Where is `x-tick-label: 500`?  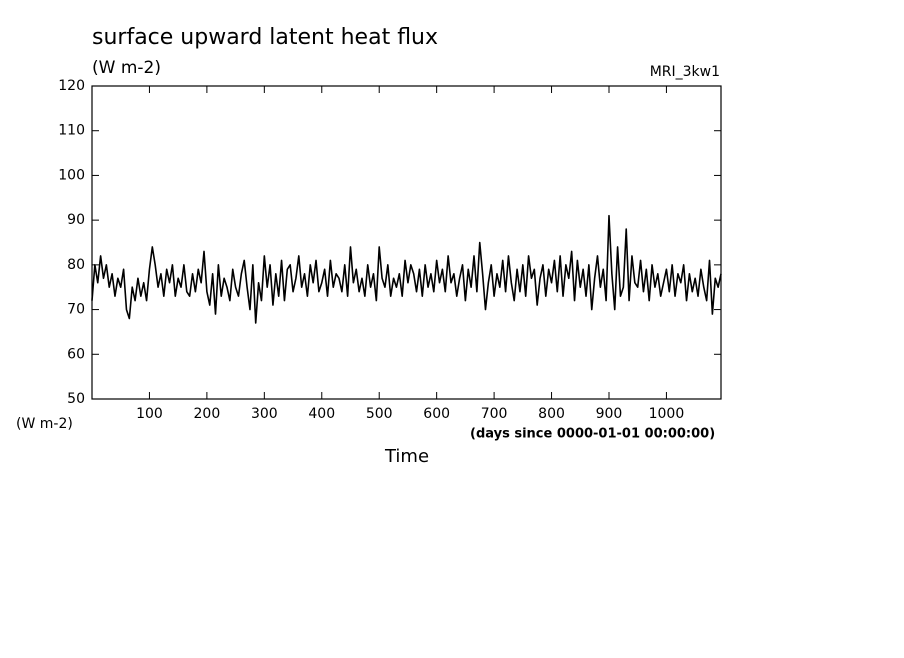 x-tick-label: 500 is located at coordinates (379, 414).